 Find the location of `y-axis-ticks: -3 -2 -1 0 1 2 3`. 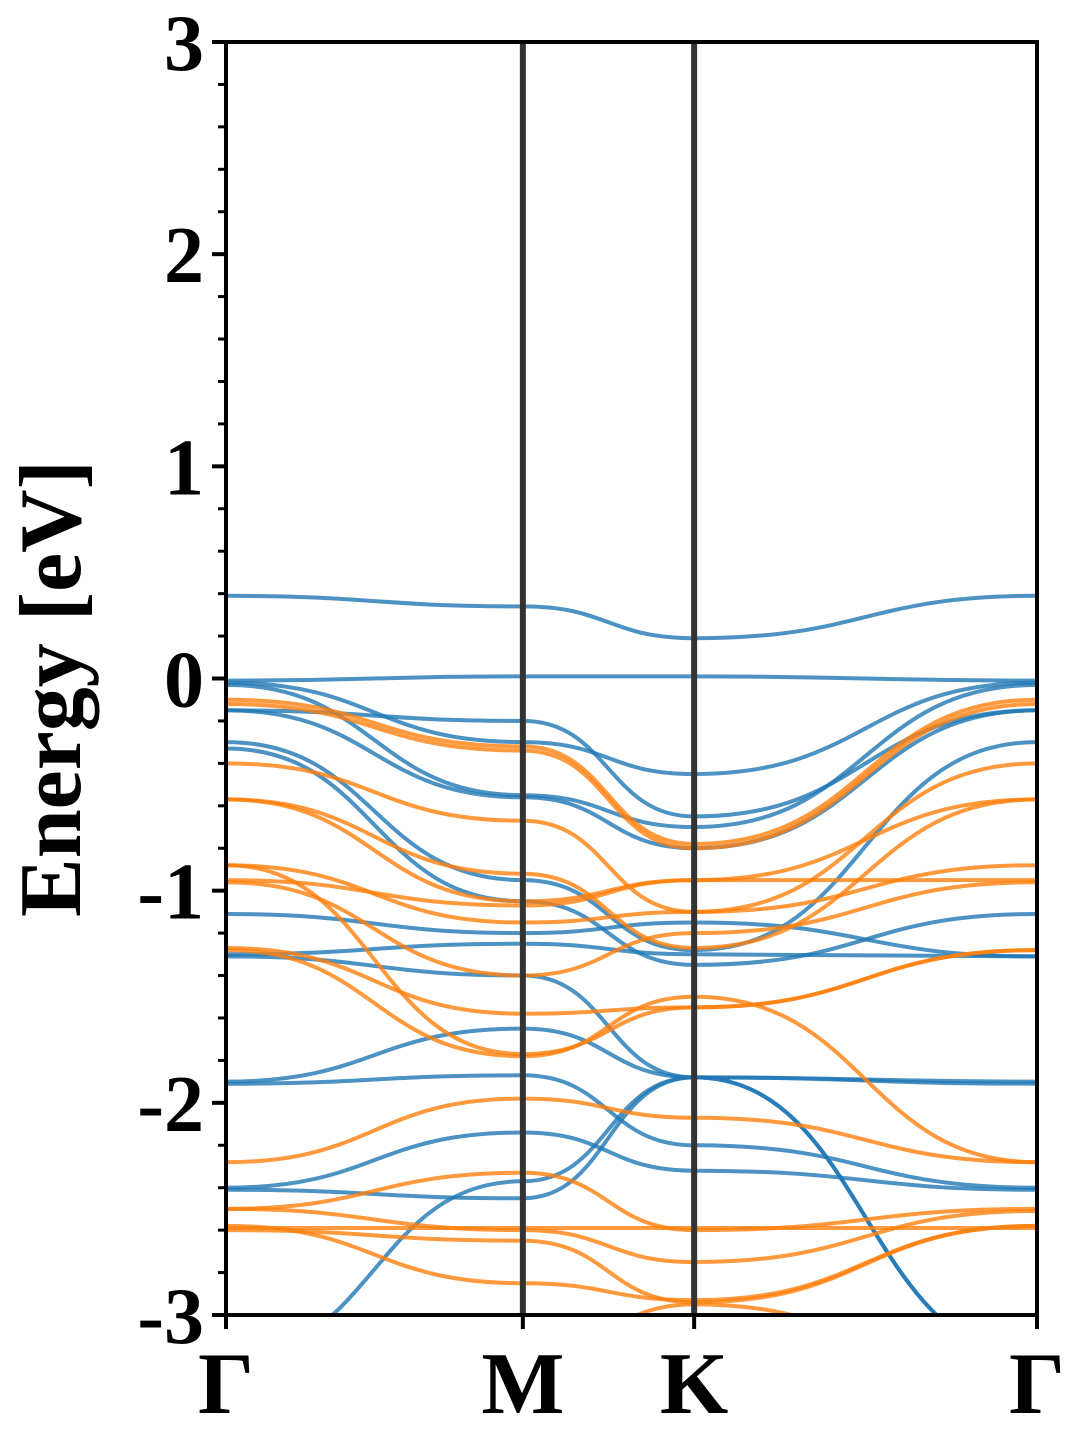

y-axis-ticks: -3 -2 -1 0 1 2 3 is located at coordinates (181, 680).